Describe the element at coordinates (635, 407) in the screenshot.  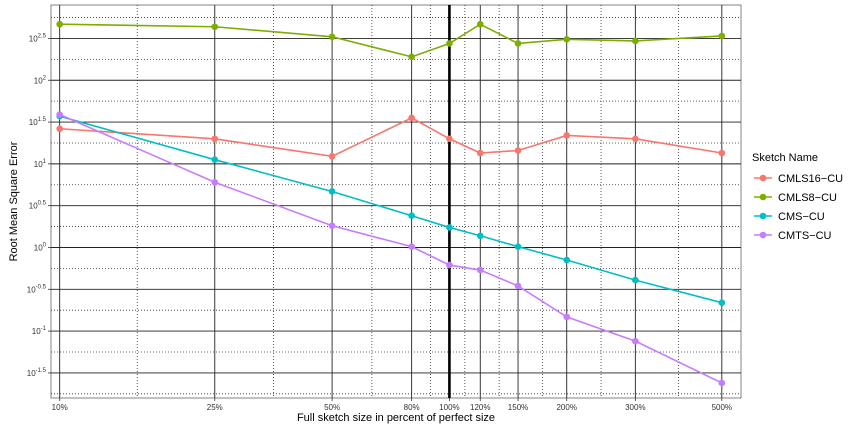
I see `x-tick-label: 300%` at that location.